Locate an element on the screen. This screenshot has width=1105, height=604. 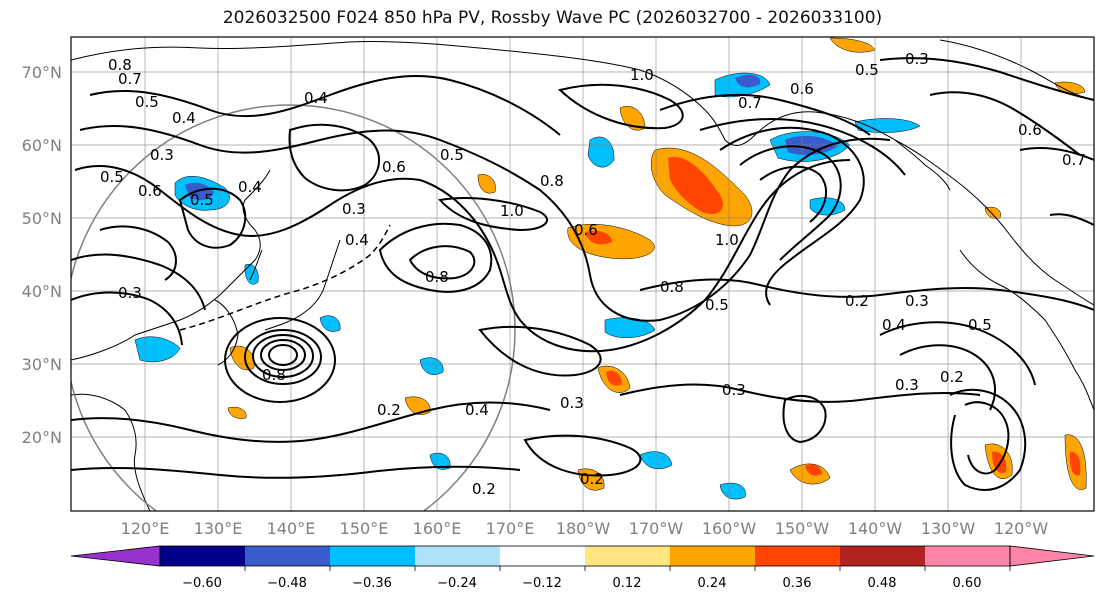
lat-label-40: 40°N is located at coordinates (42, 291).